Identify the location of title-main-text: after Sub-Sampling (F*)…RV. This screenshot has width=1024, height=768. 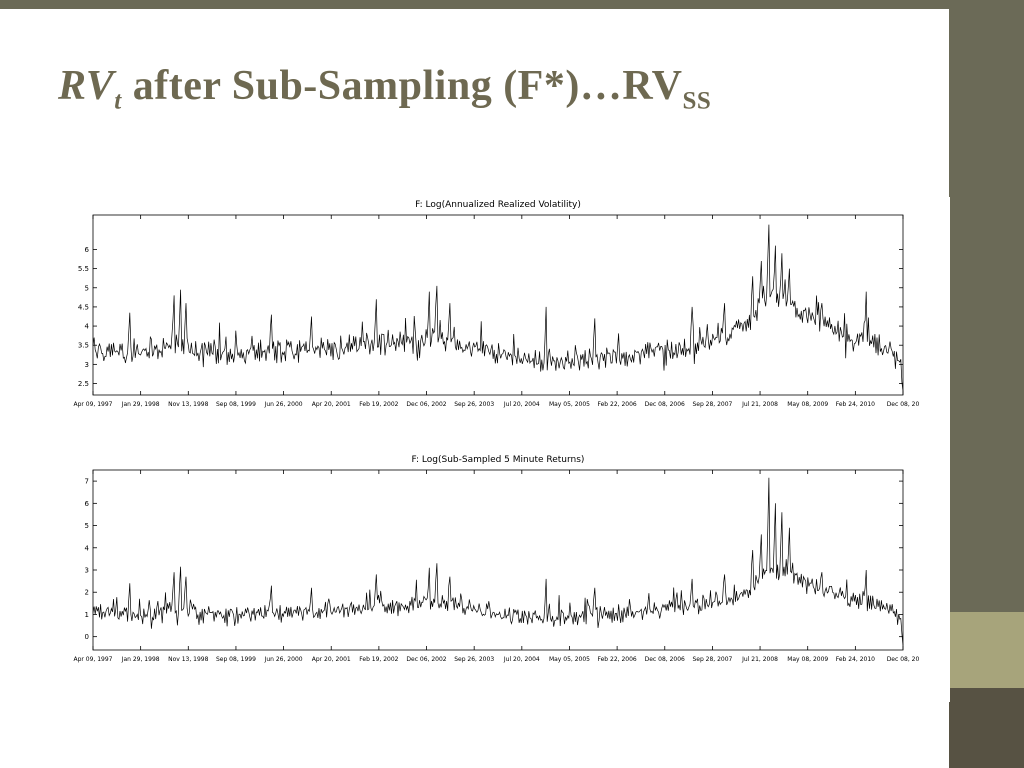
(402, 86).